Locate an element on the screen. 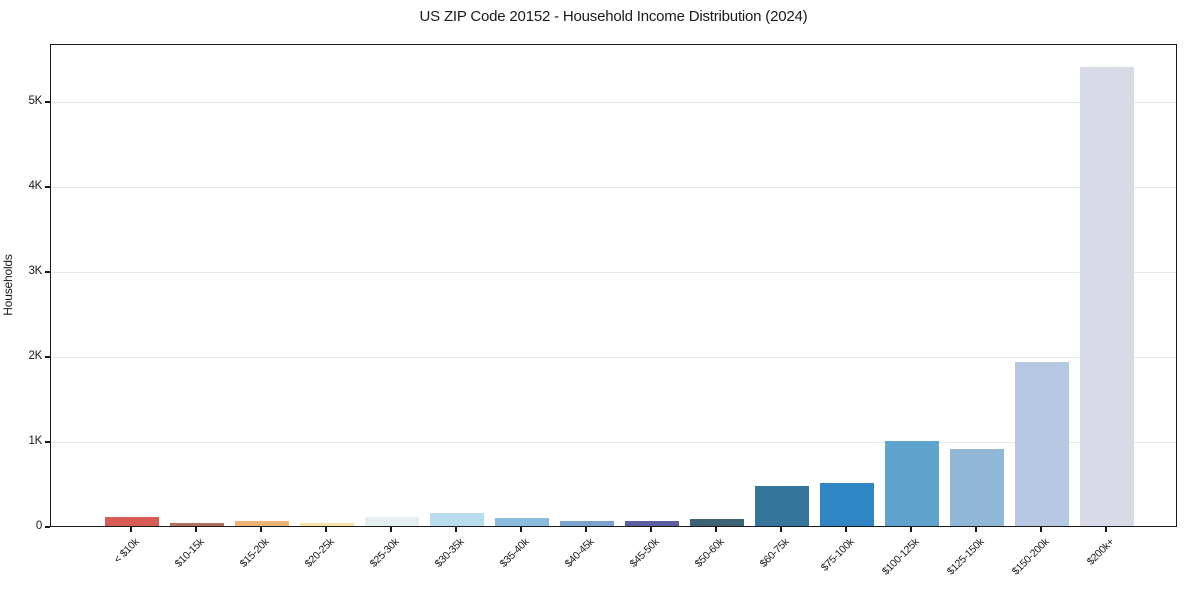 The height and width of the screenshot is (590, 1189). x-tick-label: $200k+ is located at coordinates (1100, 552).